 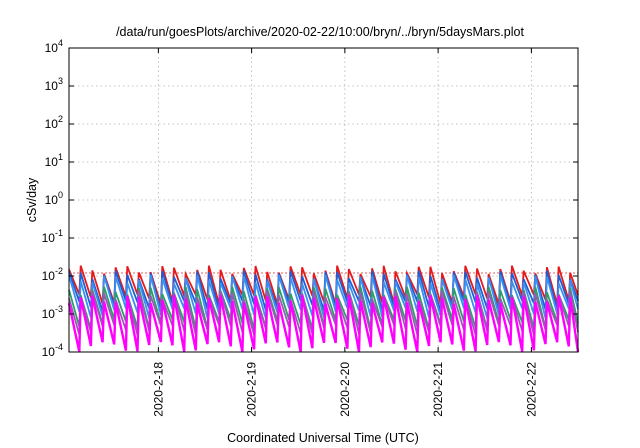 I want to click on y-tick-label: 10³, so click(x=54, y=84).